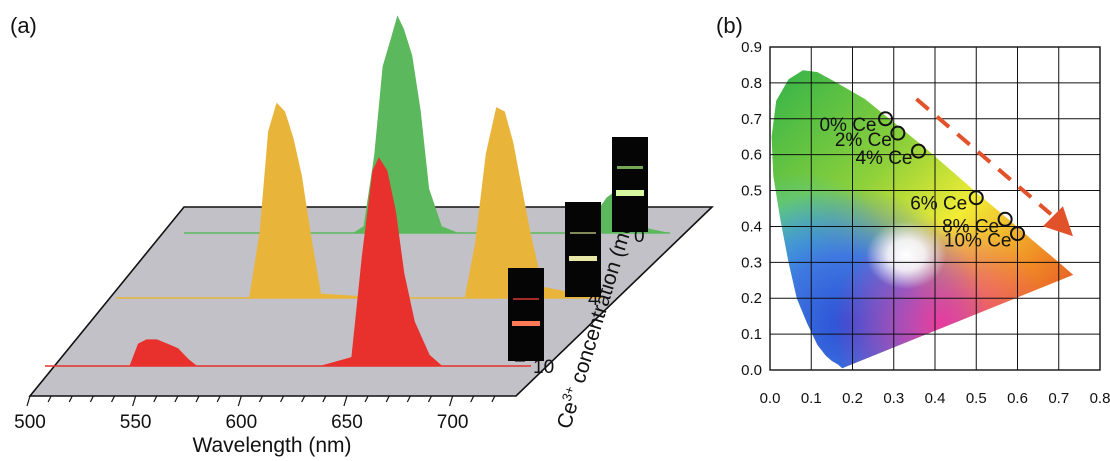 The height and width of the screenshot is (461, 1110). I want to click on z-tick-label: 4, so click(593, 299).